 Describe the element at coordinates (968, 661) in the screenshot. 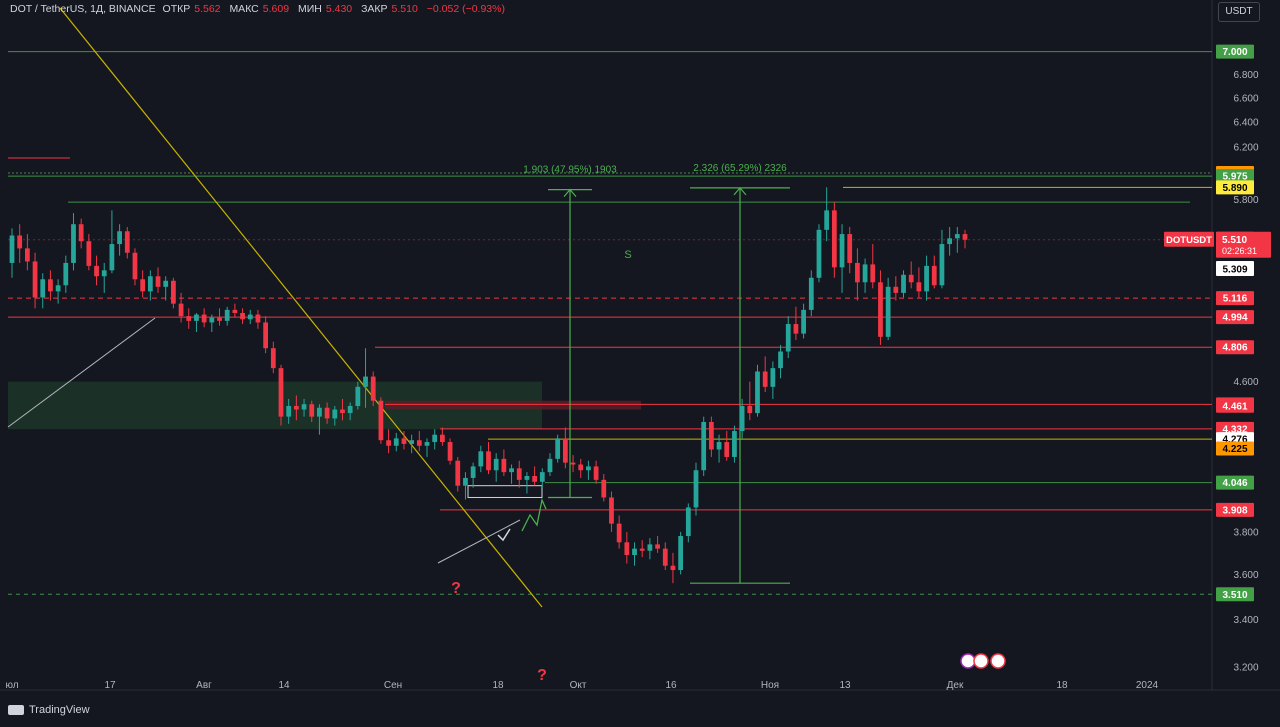

I see `lightning-event-icon` at that location.